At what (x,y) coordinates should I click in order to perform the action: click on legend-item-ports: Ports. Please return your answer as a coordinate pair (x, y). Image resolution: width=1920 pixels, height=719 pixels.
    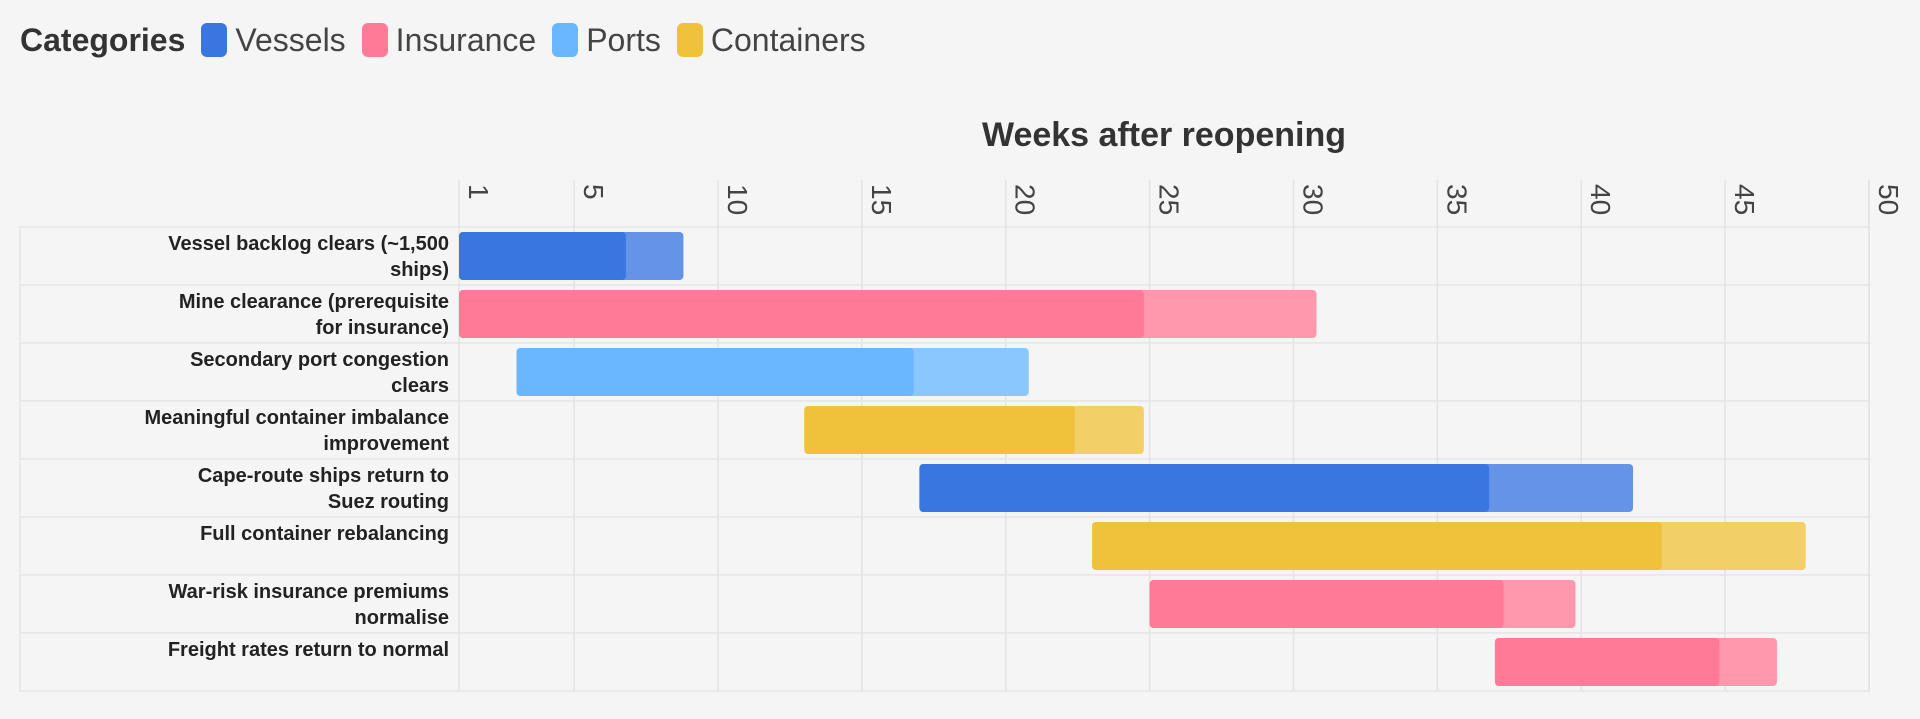
    Looking at the image, I should click on (606, 40).